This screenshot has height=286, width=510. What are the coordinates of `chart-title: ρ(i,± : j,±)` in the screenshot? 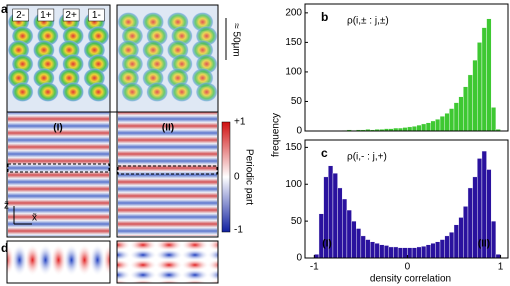 It's located at (368, 21).